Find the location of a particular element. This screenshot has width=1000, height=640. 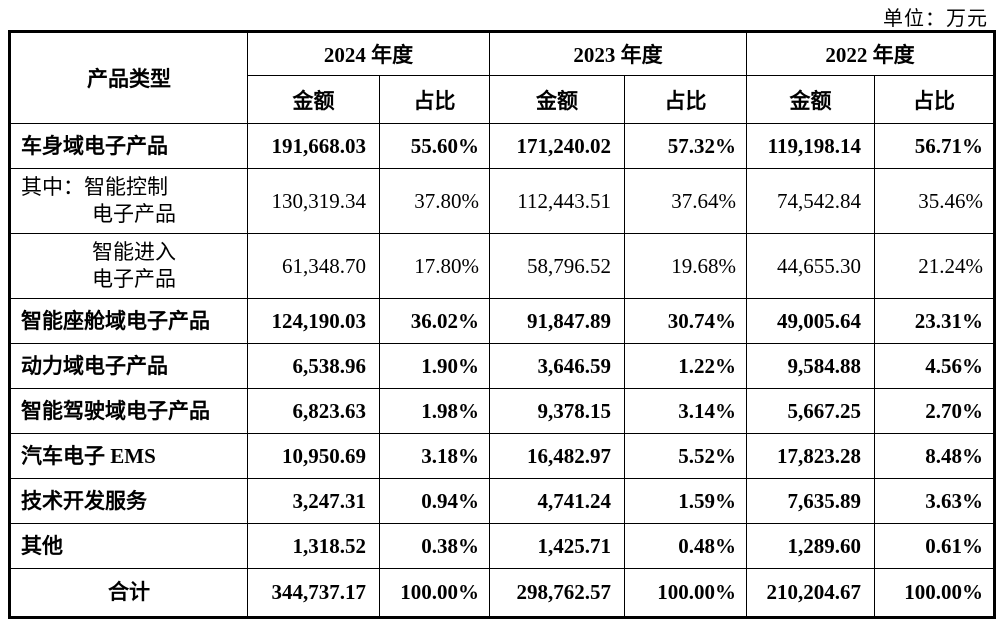

ratio-cell: 0.38% is located at coordinates (434, 546).